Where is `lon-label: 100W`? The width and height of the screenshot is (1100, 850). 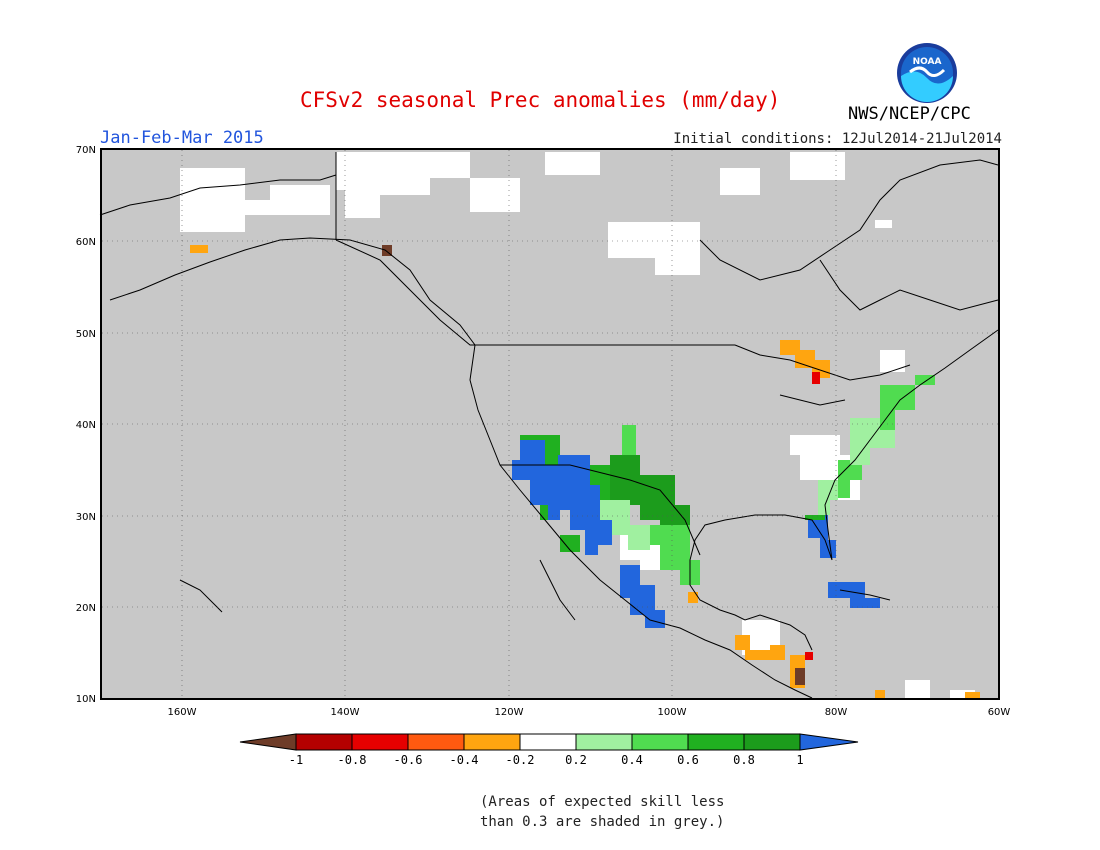 lon-label: 100W is located at coordinates (672, 712).